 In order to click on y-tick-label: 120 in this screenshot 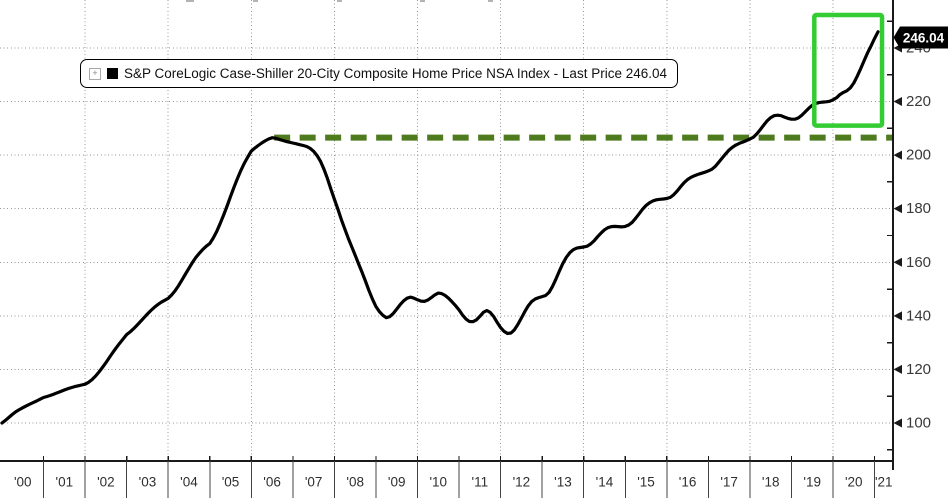, I will do `click(918, 369)`.